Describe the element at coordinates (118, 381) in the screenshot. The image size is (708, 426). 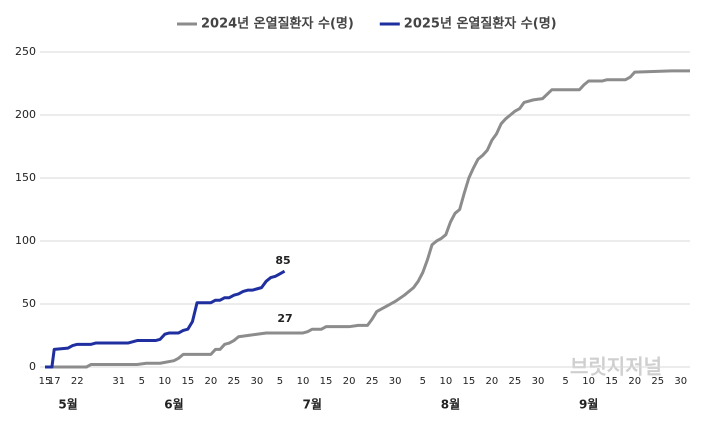
I see `x-tick-label: 31` at that location.